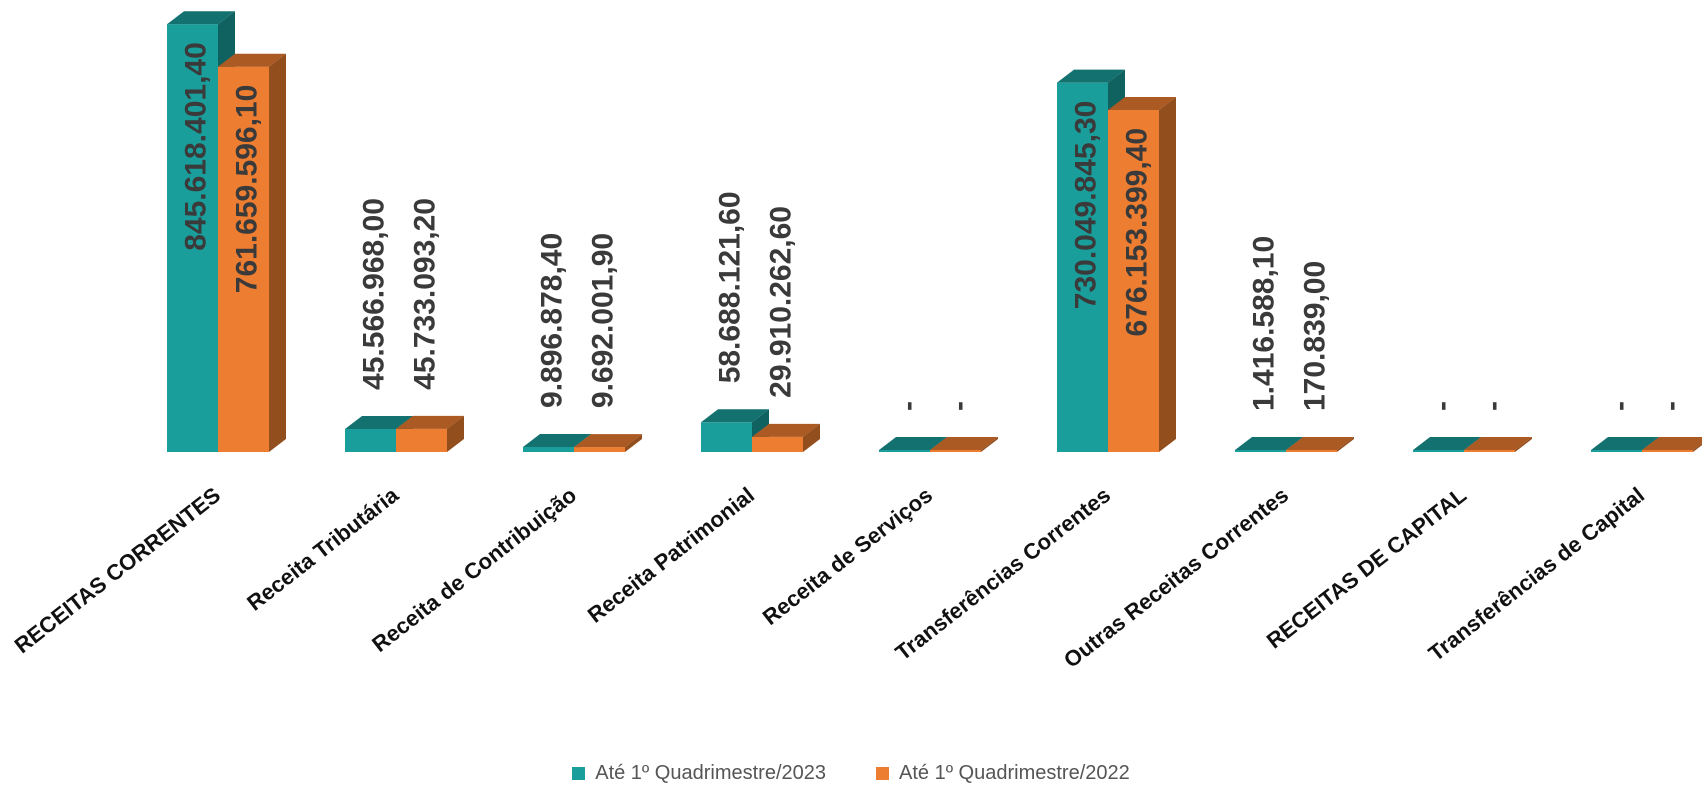 The width and height of the screenshot is (1702, 787). Describe the element at coordinates (247, 189) in the screenshot. I see `value-label-receitas-correntes-2022: 761.659.596,10` at that location.